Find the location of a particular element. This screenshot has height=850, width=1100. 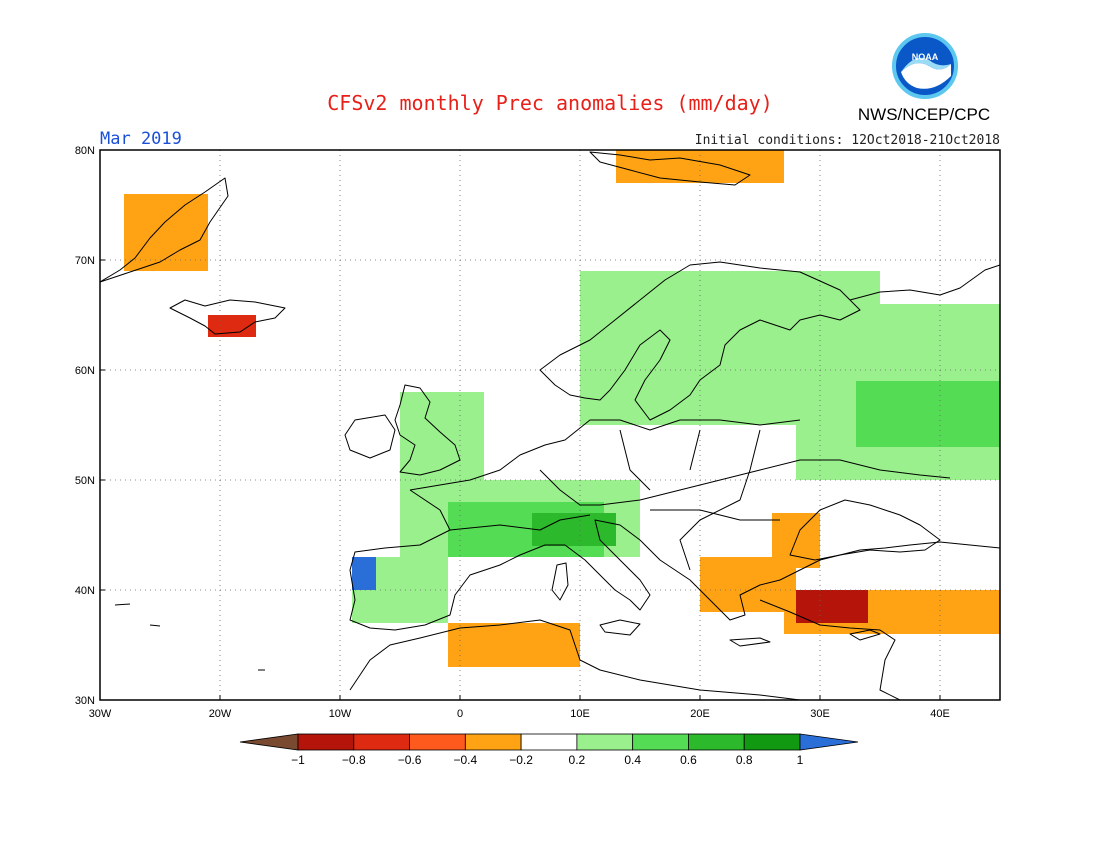

longitude-tick-label: 30W is located at coordinates (100, 714).